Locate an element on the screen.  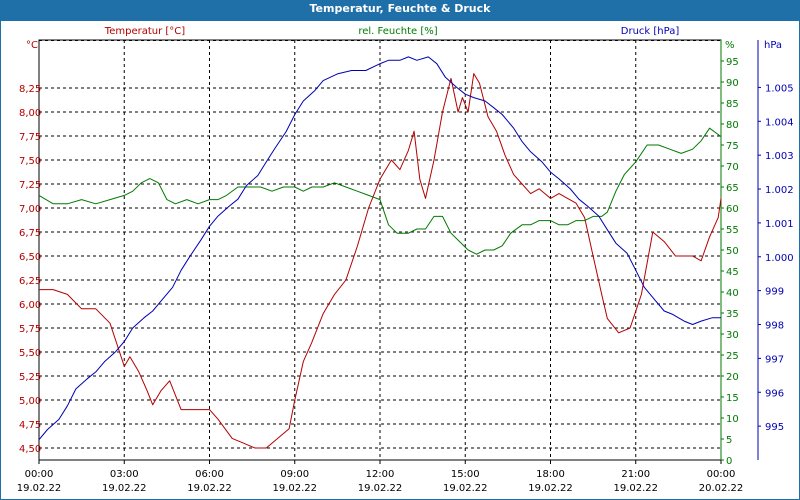
x-tick-label-time: 03:00 is located at coordinates (124, 474).